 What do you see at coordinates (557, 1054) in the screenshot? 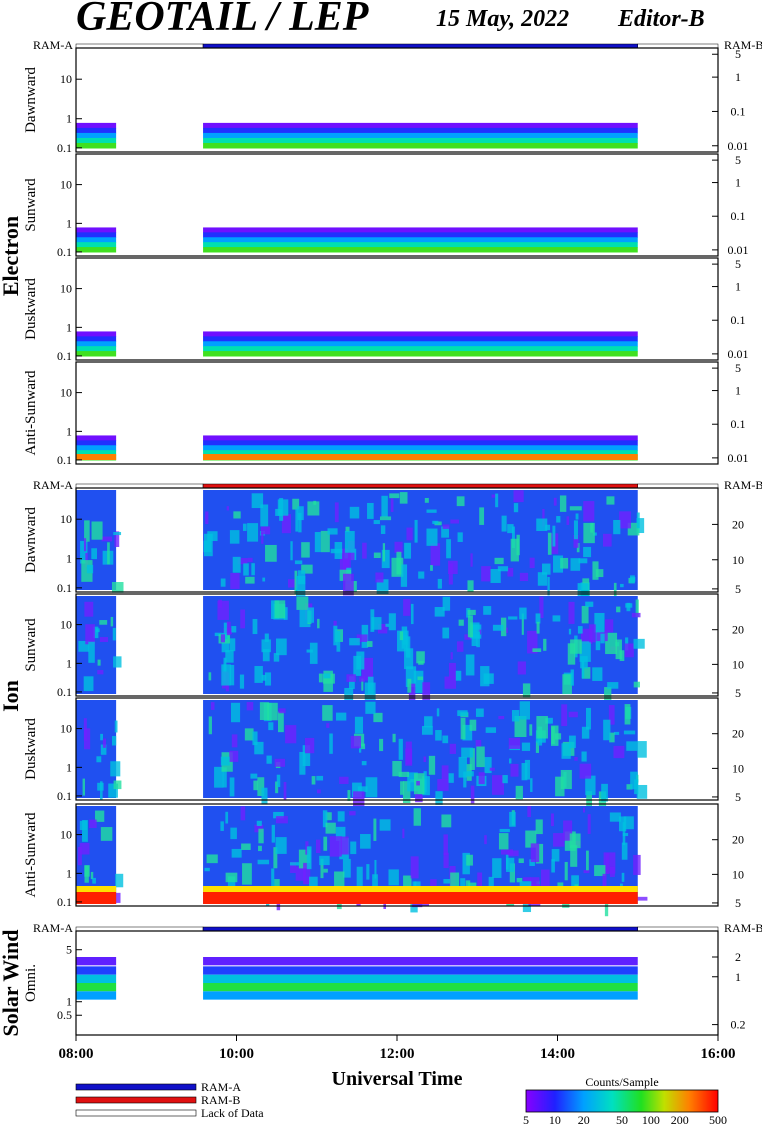
I see `x-tick-label: 14:00` at bounding box center [557, 1054].